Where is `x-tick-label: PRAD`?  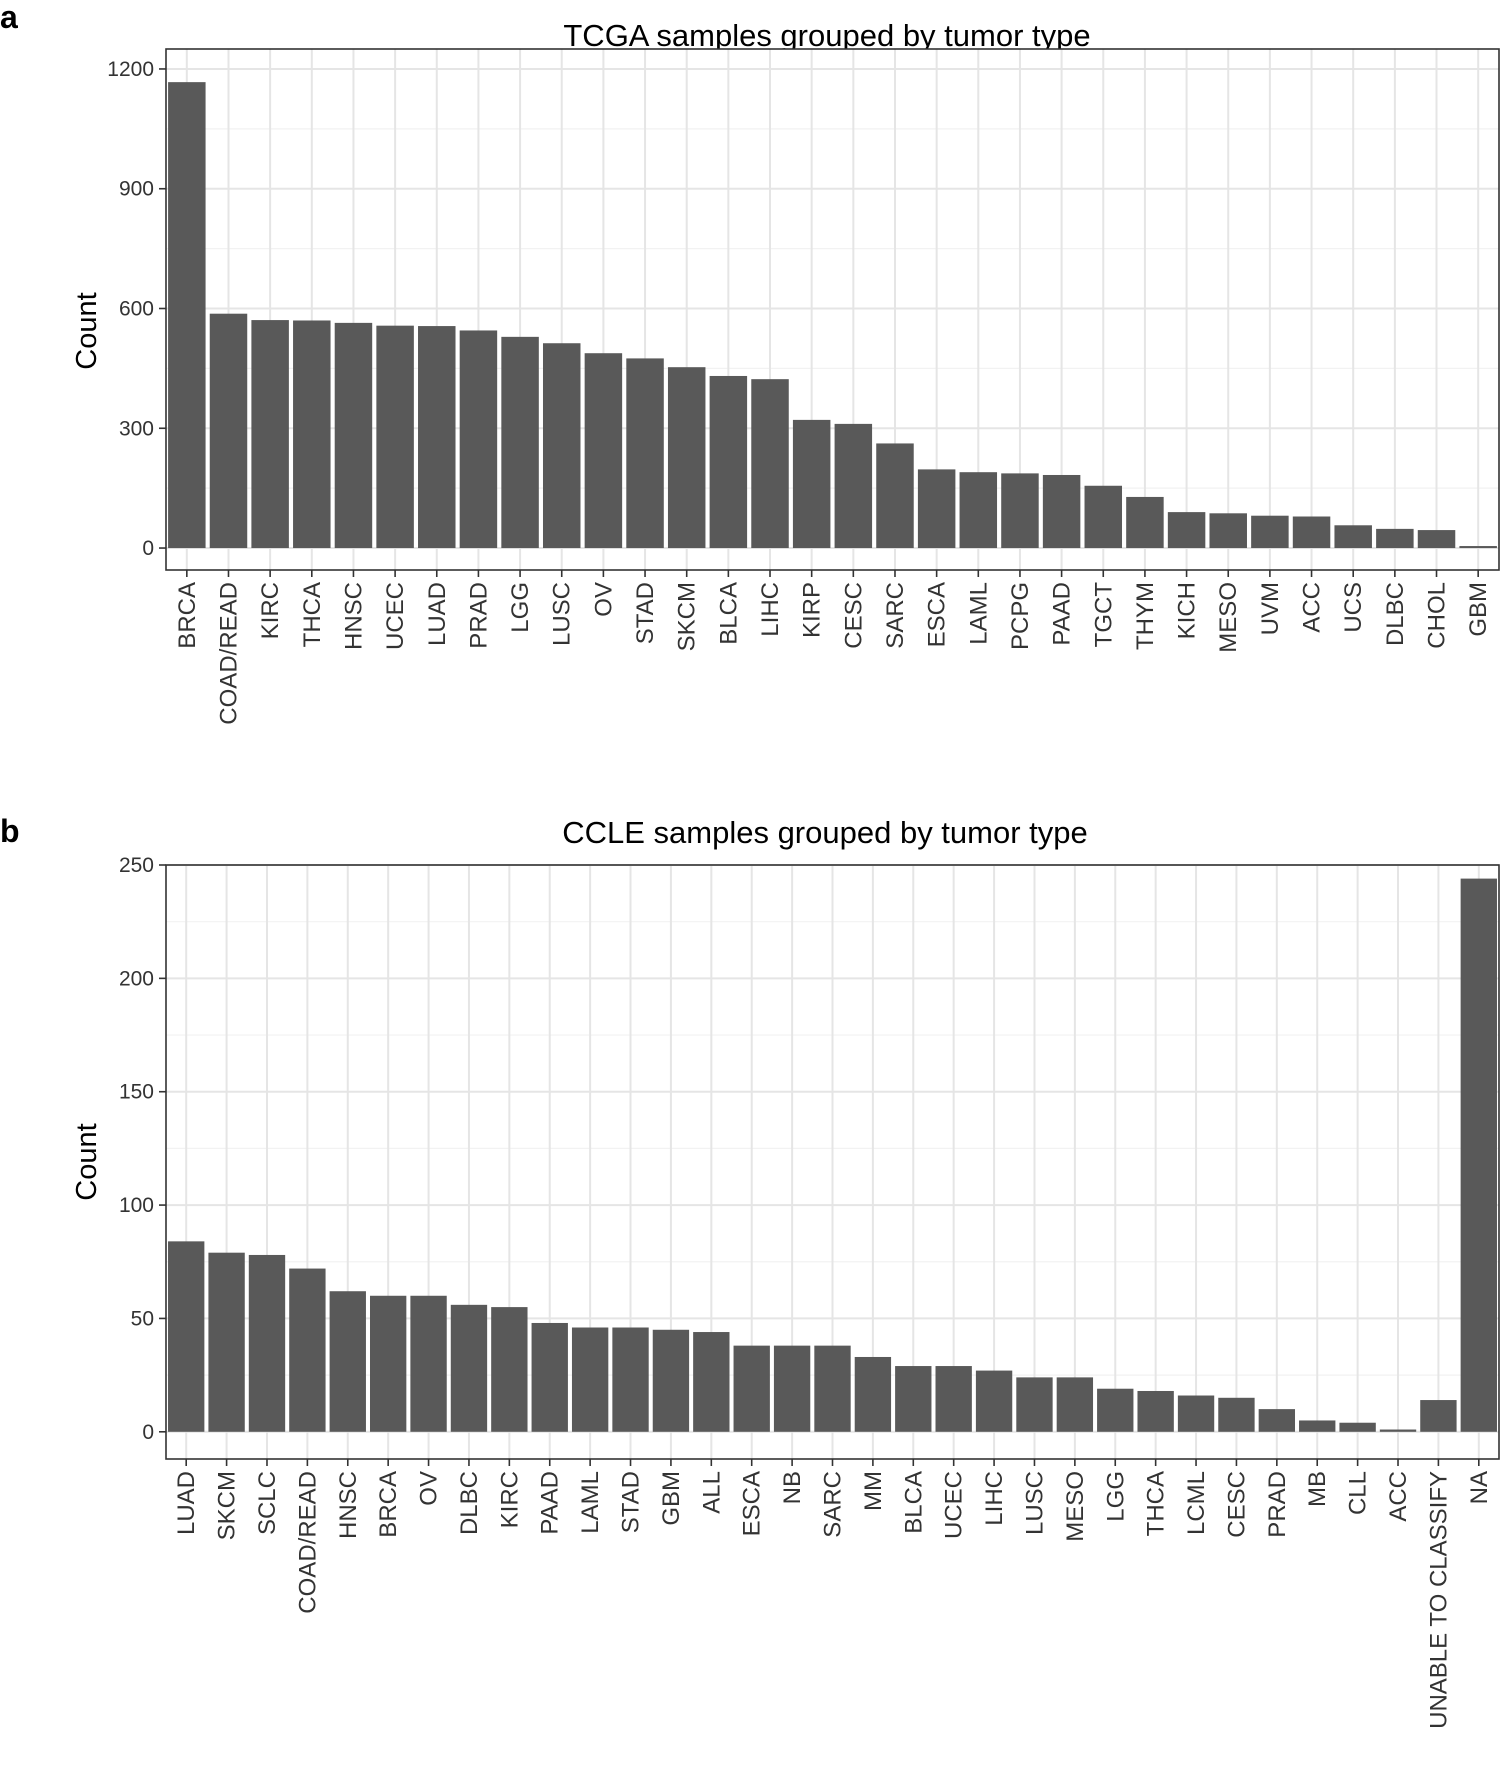 x-tick-label: PRAD is located at coordinates (1277, 1504).